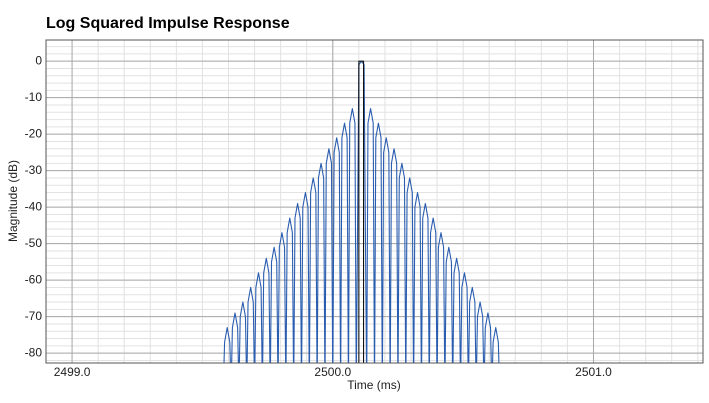 This screenshot has width=709, height=403. Describe the element at coordinates (34, 316) in the screenshot. I see `y-tick-label: -70` at that location.